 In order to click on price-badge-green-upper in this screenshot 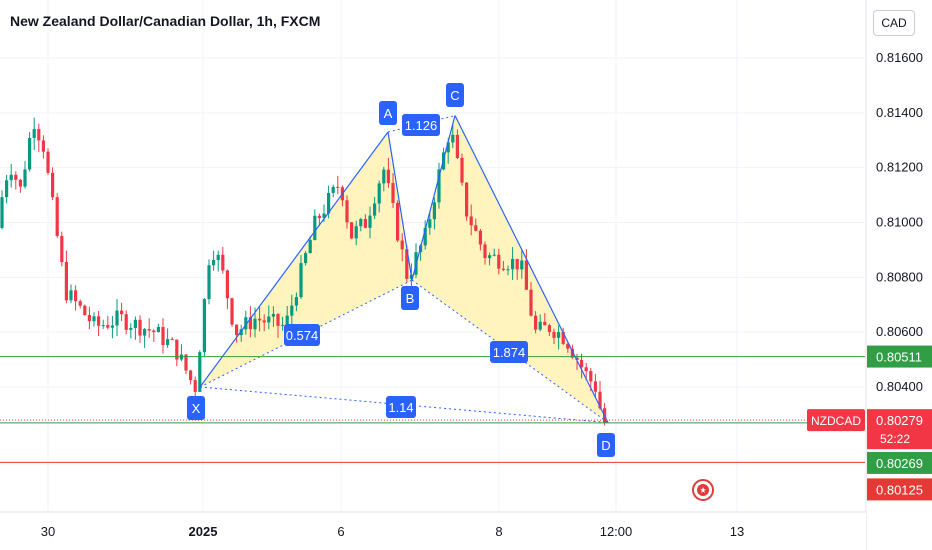, I will do `click(899, 356)`.